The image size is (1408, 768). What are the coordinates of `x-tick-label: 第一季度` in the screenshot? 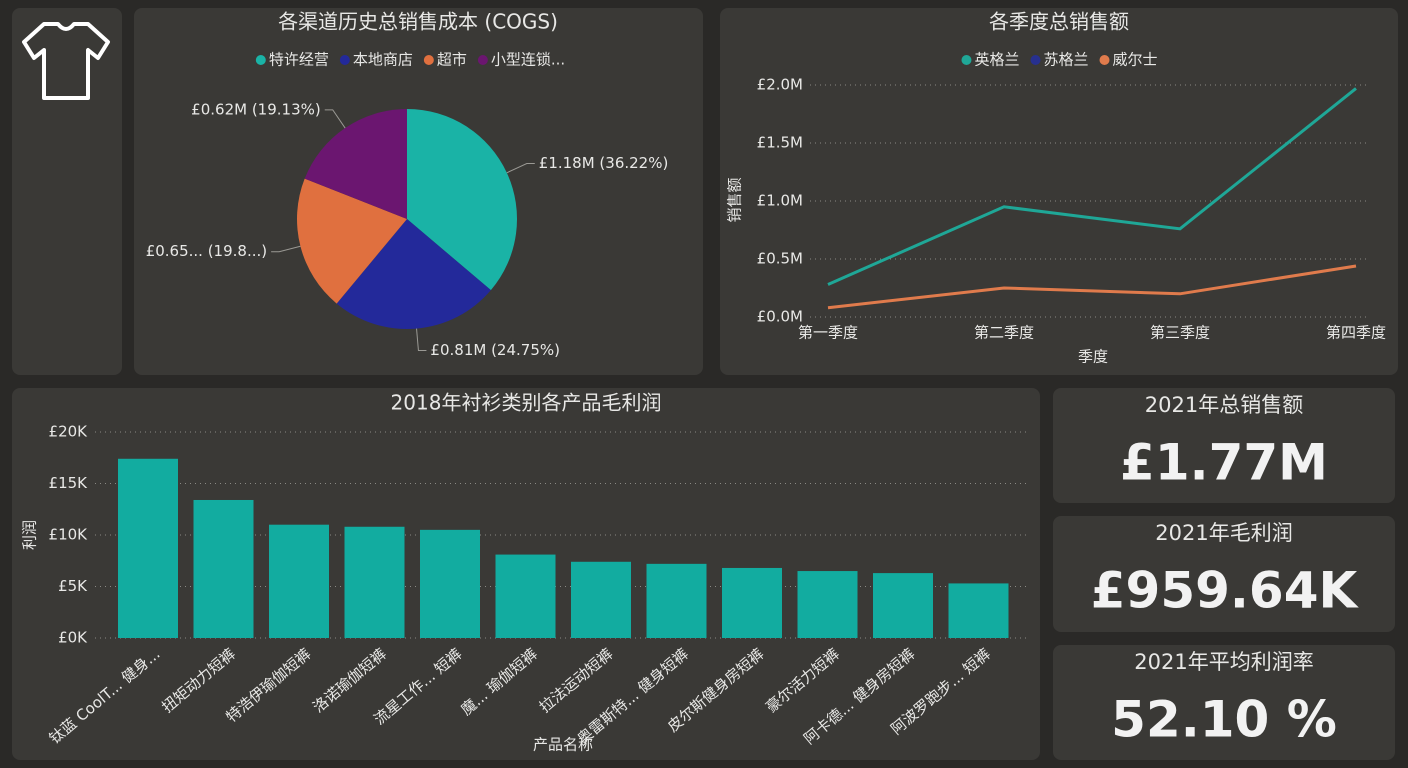 It's located at (828, 333).